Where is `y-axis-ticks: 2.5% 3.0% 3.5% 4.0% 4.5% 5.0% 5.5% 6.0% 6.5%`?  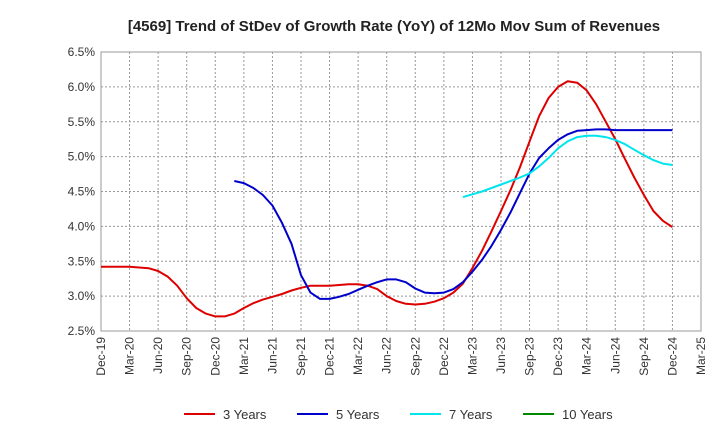 y-axis-ticks: 2.5% 3.0% 3.5% 4.0% 4.5% 5.0% 5.5% 6.0% 6.5% is located at coordinates (82, 191).